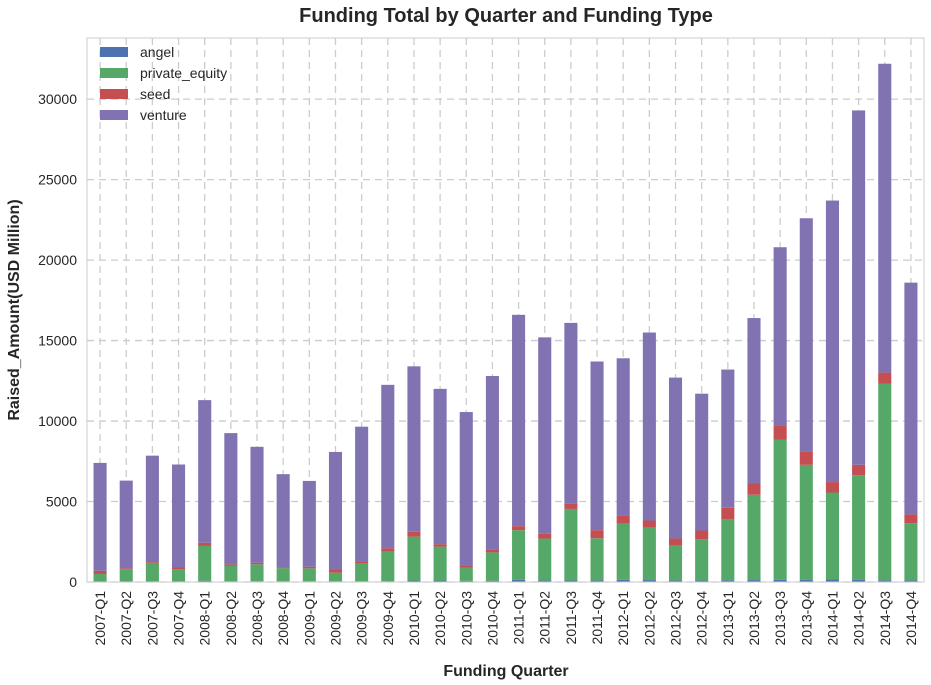 This screenshot has width=931, height=685. I want to click on y-tick-label: 25000, so click(57, 180).